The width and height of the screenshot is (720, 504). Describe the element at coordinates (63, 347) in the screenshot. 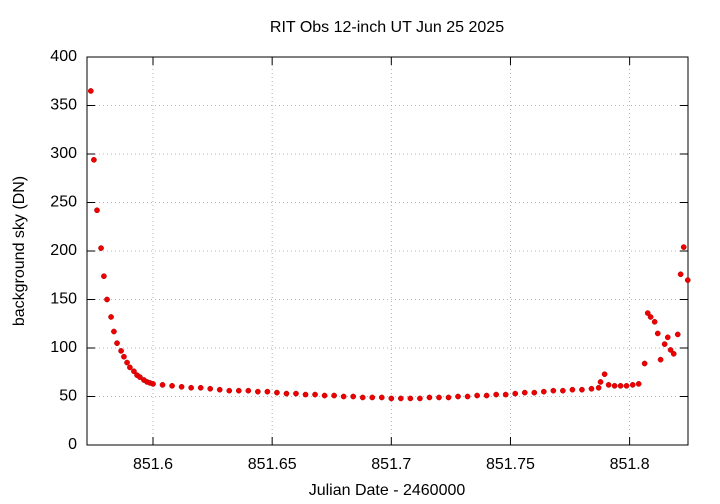

I see `y-tick-label: 100` at that location.